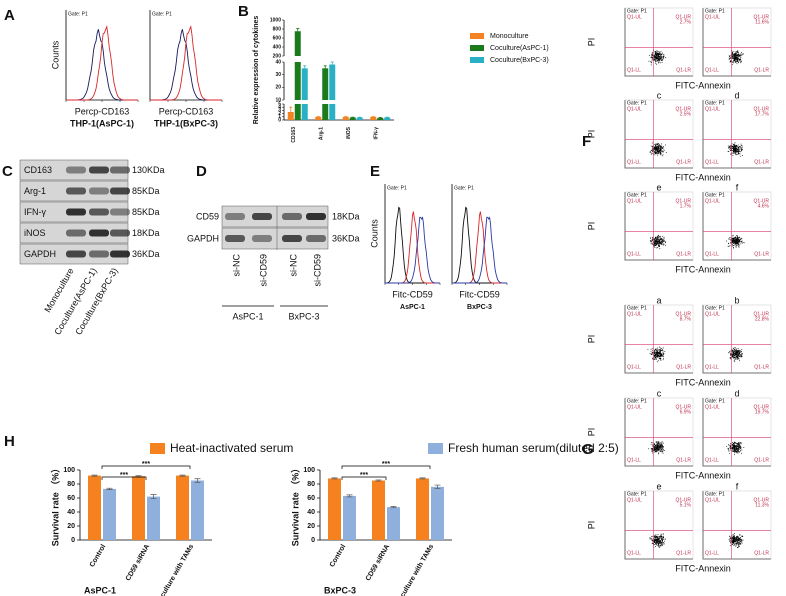  I want to click on gate-label: Gate: P1, so click(715, 401).